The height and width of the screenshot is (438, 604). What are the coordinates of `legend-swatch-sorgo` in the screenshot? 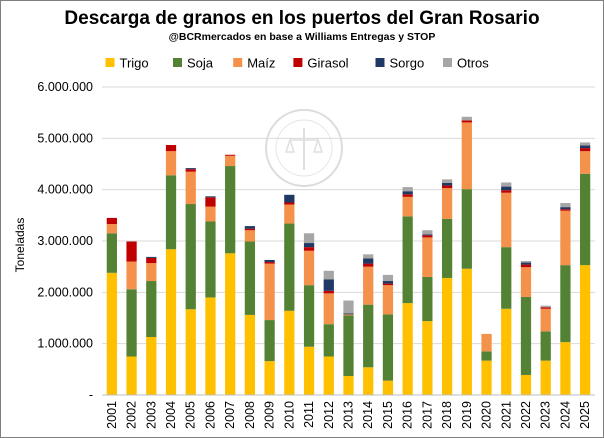 It's located at (380, 62).